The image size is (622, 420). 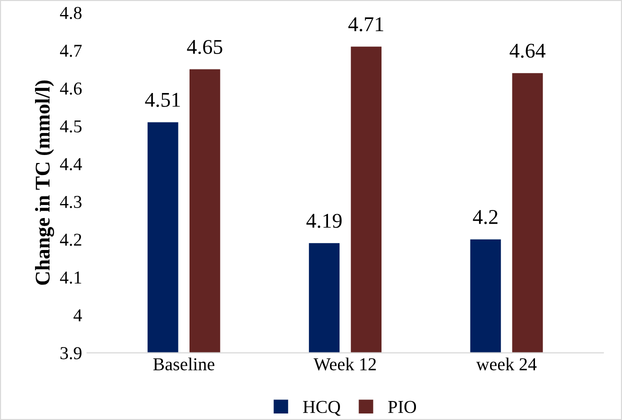 What do you see at coordinates (71, 13) in the screenshot?
I see `y-tick-label: 4.8` at bounding box center [71, 13].